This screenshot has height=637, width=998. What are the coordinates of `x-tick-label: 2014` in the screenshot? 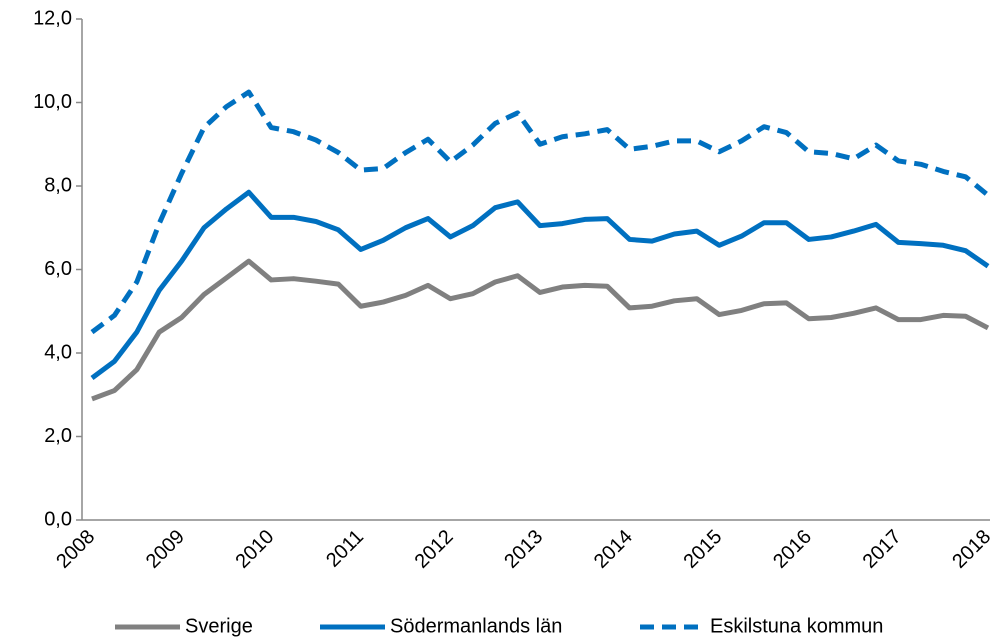 It's located at (613, 549).